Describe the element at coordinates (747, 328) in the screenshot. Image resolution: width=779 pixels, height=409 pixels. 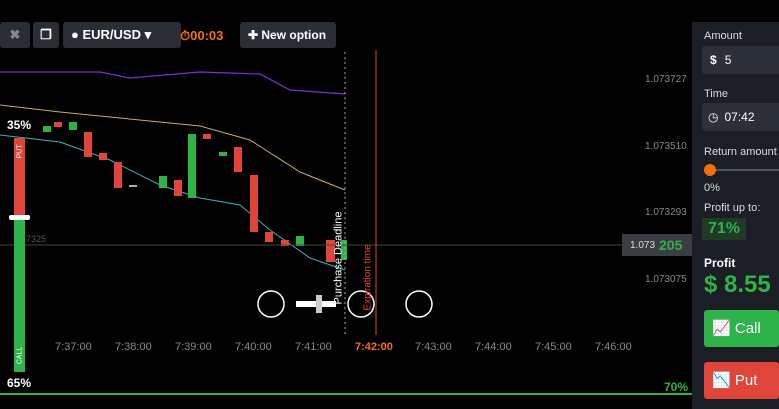
I see `call: Call` at that location.